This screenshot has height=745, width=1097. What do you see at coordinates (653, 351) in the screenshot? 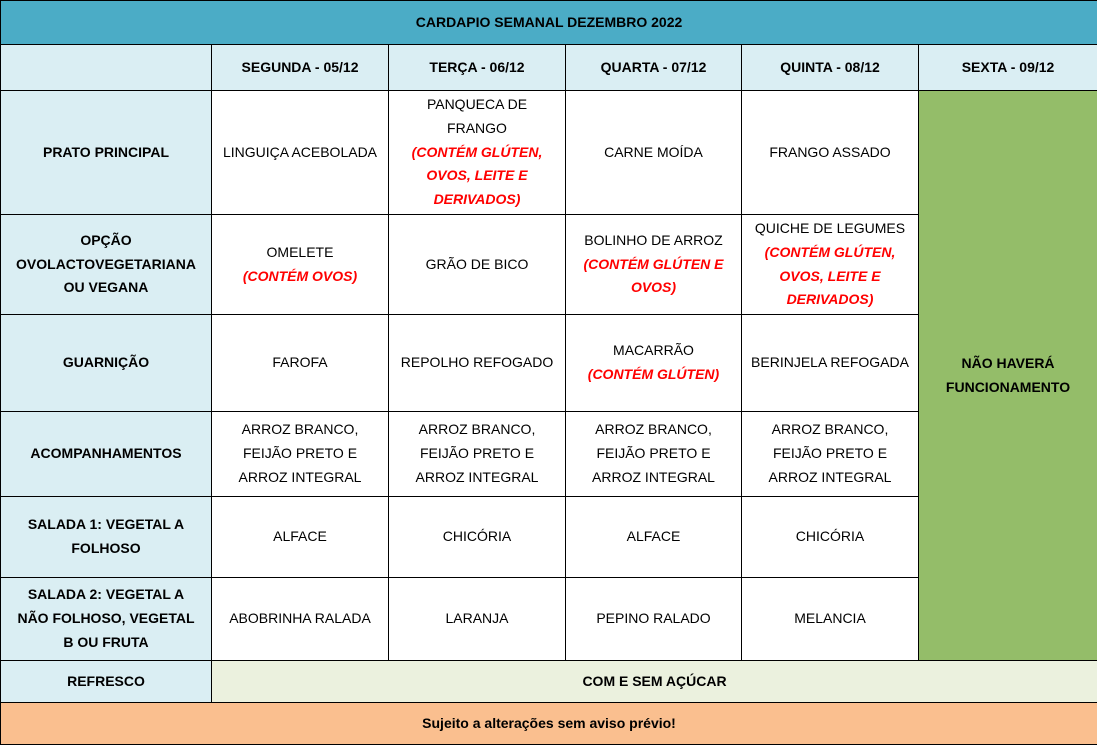
I see `dish-text: MACARRÃO` at bounding box center [653, 351].